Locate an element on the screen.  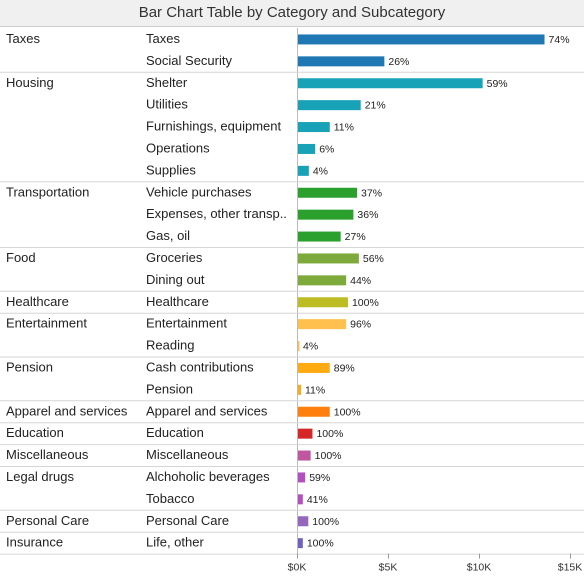
category-label: Entertainment is located at coordinates (46, 323).